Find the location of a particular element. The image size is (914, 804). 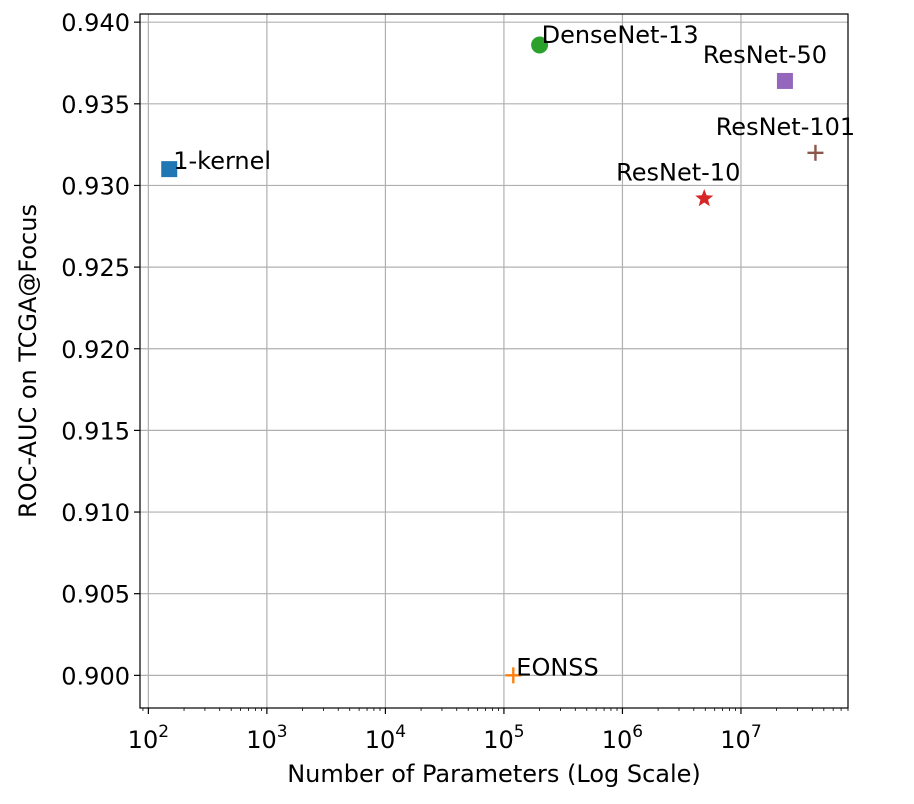

x-axis-title: Number of Parameters (Log Scale) is located at coordinates (494, 774).